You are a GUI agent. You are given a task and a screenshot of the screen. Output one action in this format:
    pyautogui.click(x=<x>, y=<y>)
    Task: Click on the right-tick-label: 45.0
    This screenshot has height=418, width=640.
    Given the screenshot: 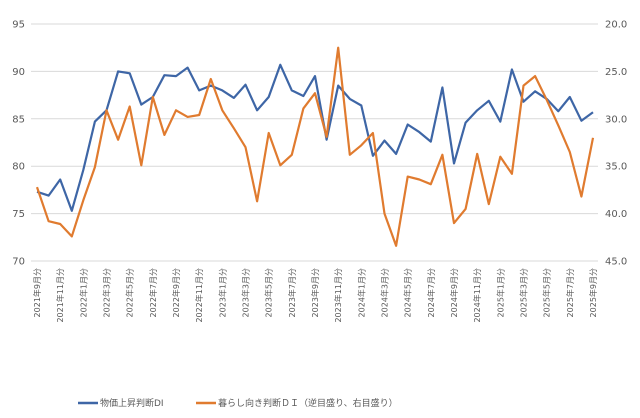 What is the action you would take?
    pyautogui.click(x=616, y=262)
    